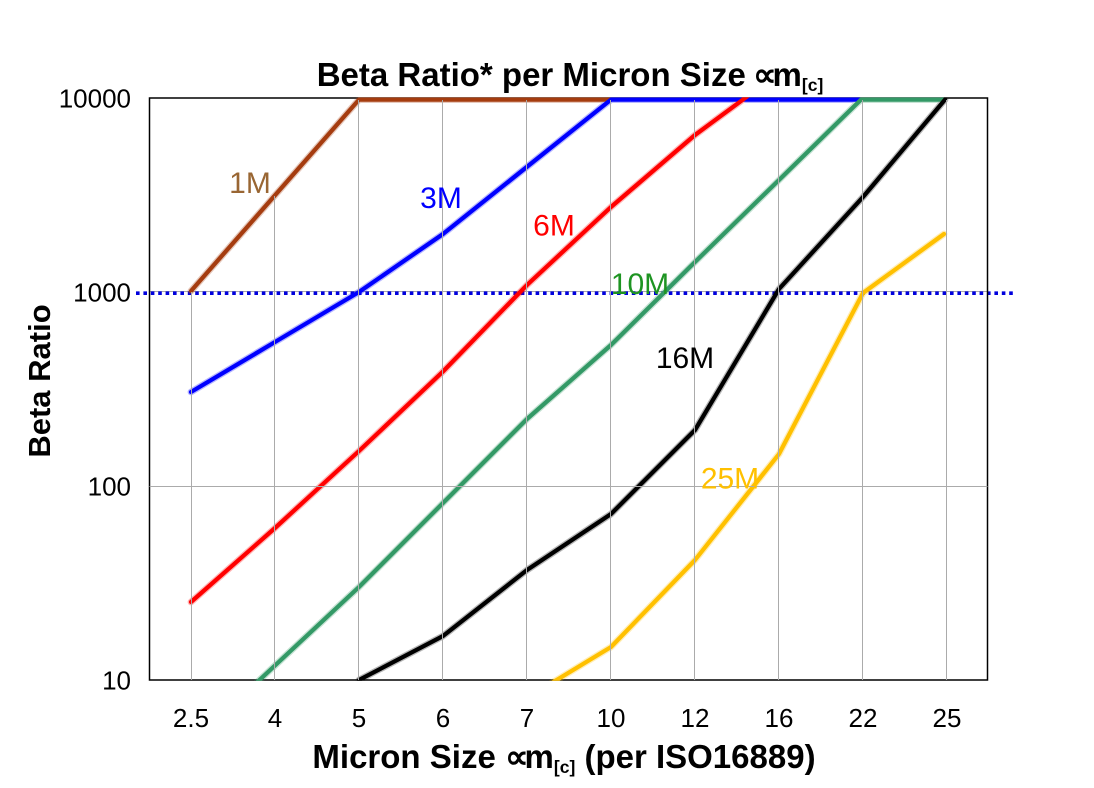  What do you see at coordinates (640, 284) in the screenshot?
I see `svg-text: 10M` at bounding box center [640, 284].